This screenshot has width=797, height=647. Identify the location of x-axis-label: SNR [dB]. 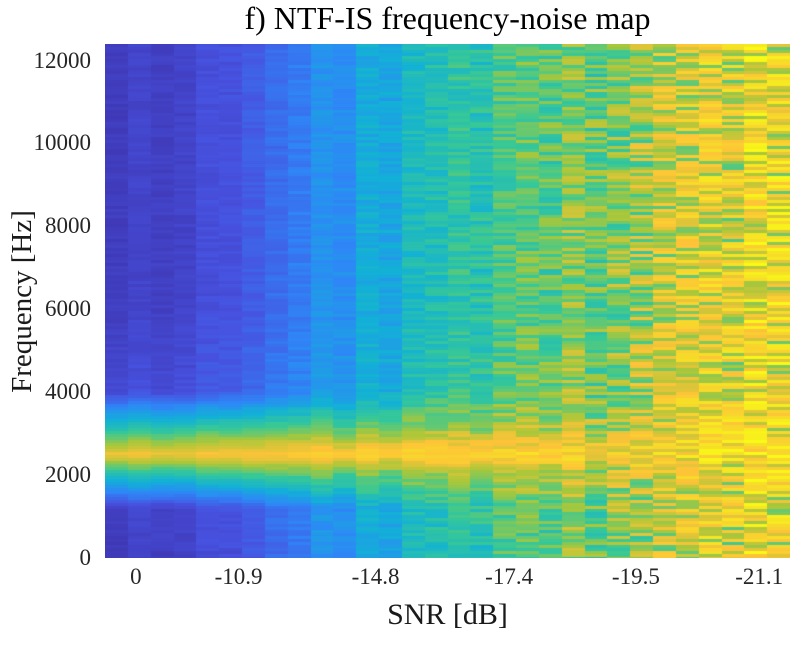
(447, 614).